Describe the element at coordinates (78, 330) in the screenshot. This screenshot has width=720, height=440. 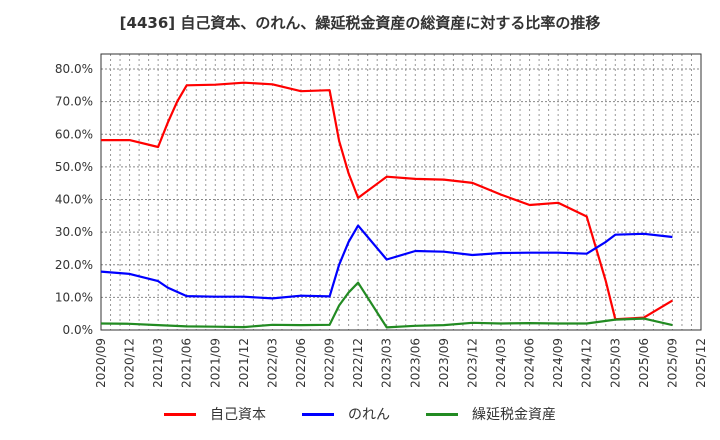
I see `y-tick-label: 0.0%` at that location.